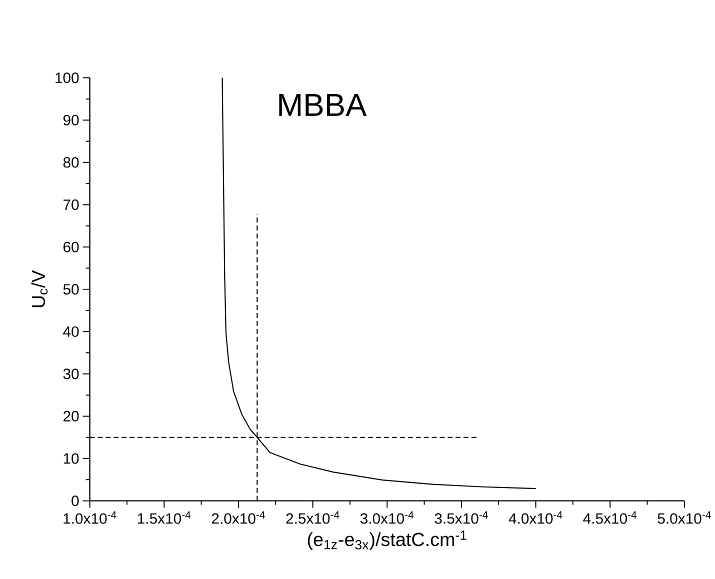 Image resolution: width=715 pixels, height=579 pixels. What do you see at coordinates (387, 517) in the screenshot?
I see `x-tick-label: 3.0x10$^{-4}$` at bounding box center [387, 517].